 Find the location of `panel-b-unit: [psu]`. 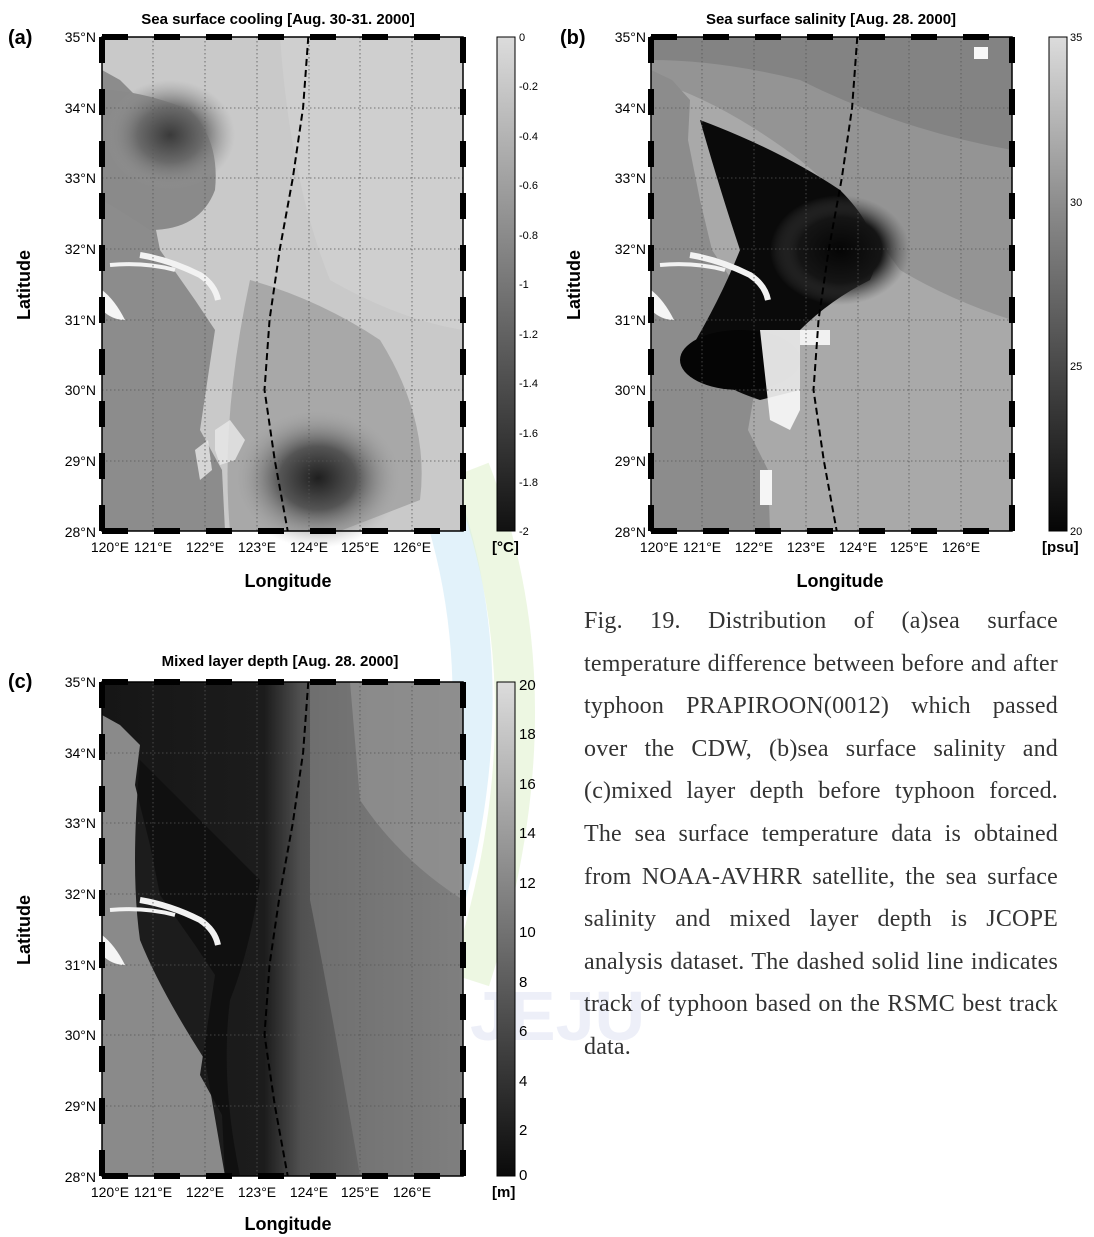

panel-b-unit: [psu] is located at coordinates (1060, 547).